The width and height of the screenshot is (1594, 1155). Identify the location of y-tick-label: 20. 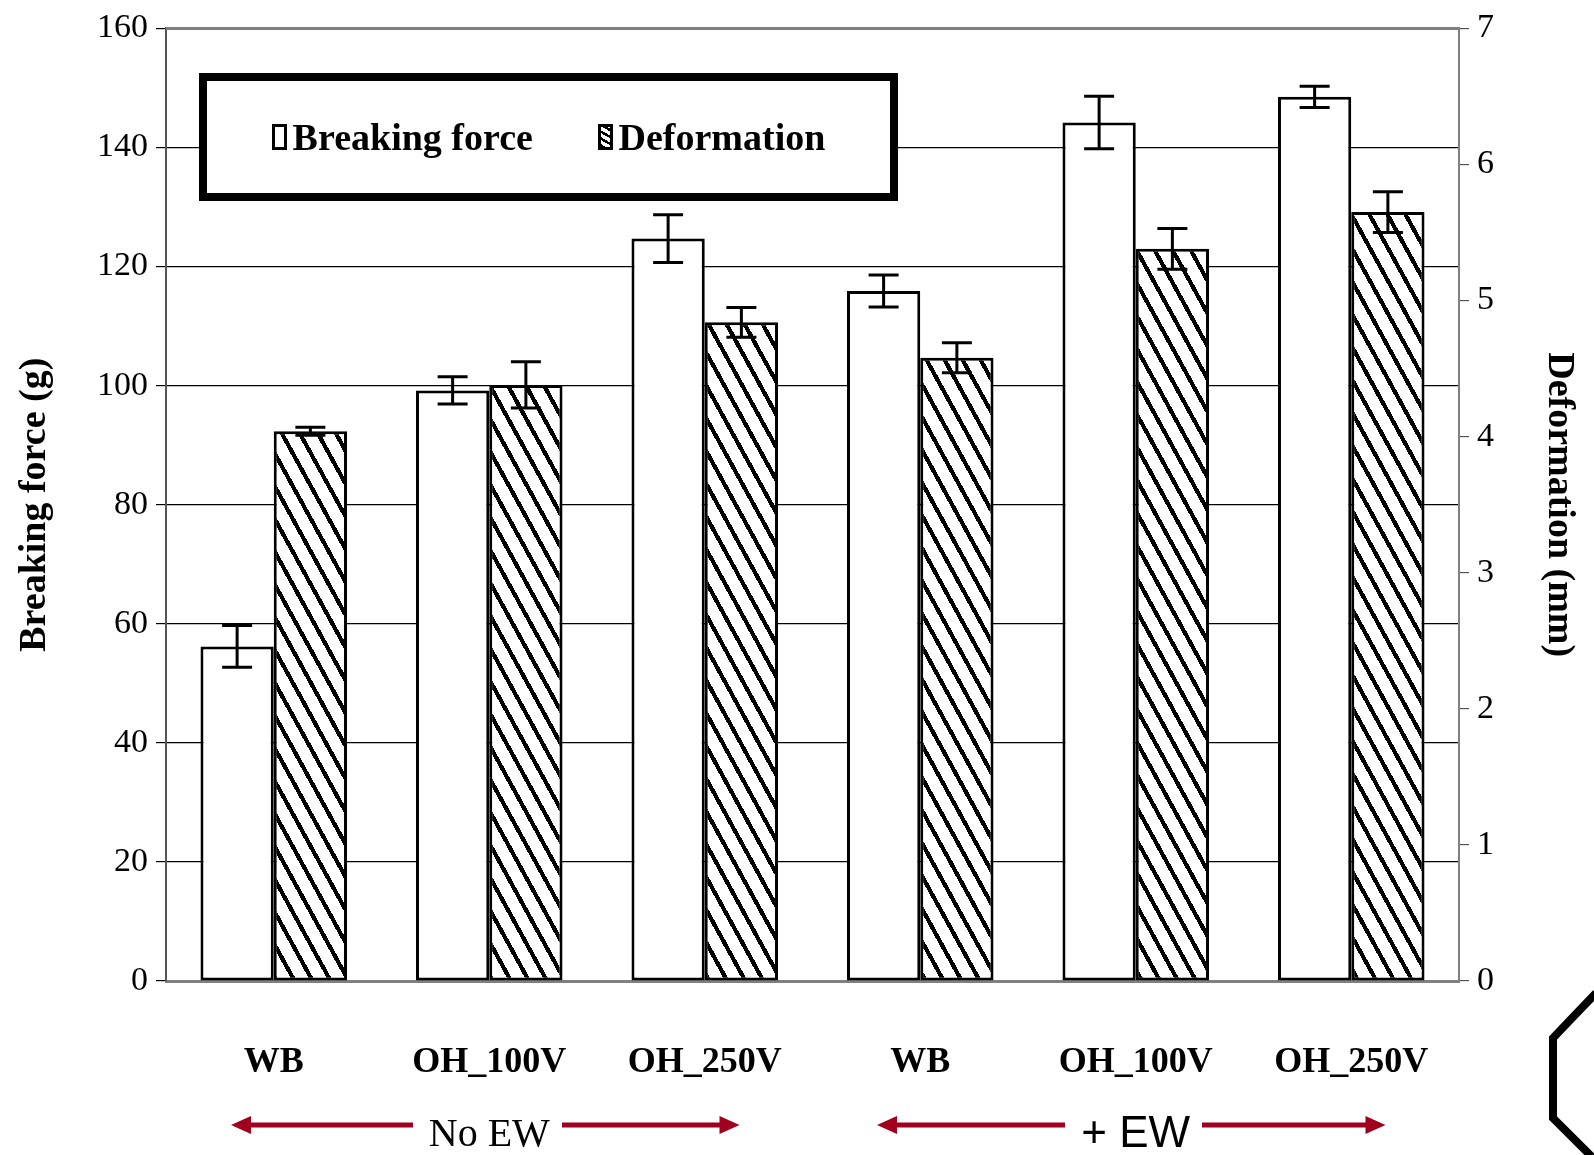
(131, 859).